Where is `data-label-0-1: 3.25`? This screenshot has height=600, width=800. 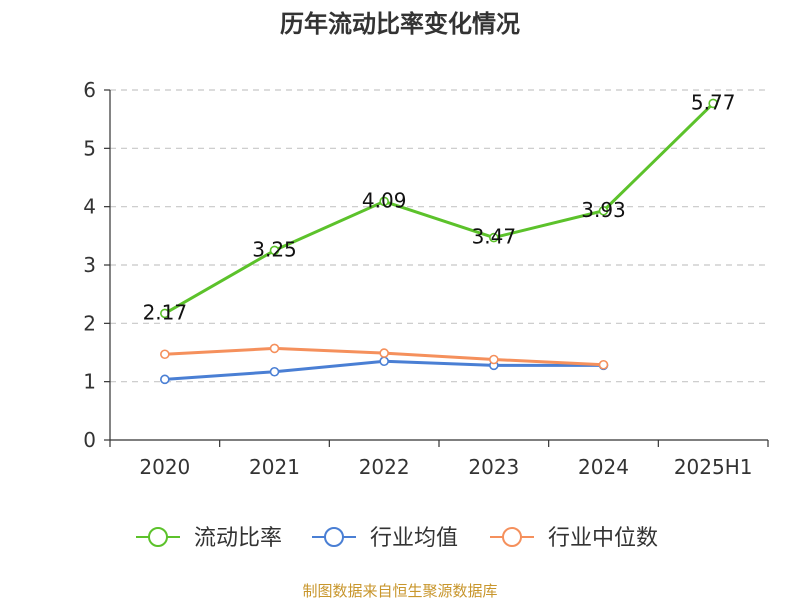 data-label-0-1: 3.25 is located at coordinates (274, 249).